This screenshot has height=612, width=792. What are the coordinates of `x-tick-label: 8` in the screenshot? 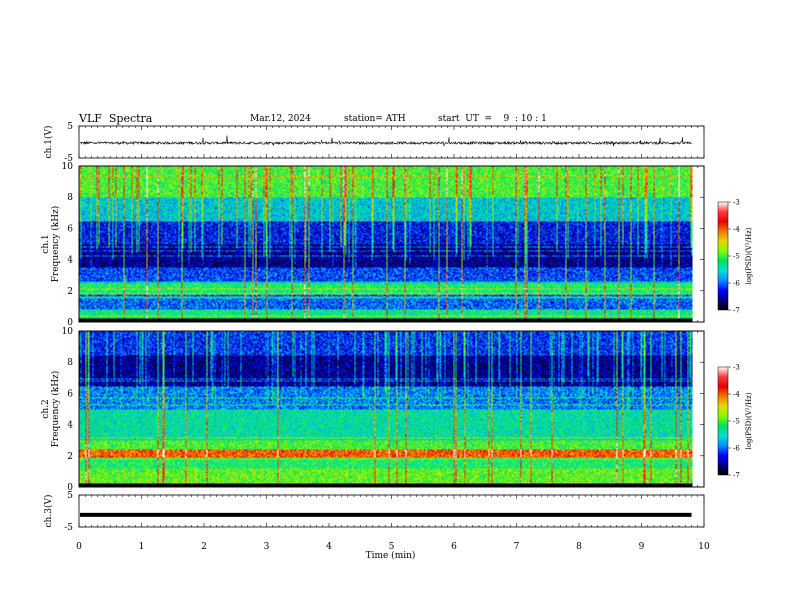 It's located at (579, 547).